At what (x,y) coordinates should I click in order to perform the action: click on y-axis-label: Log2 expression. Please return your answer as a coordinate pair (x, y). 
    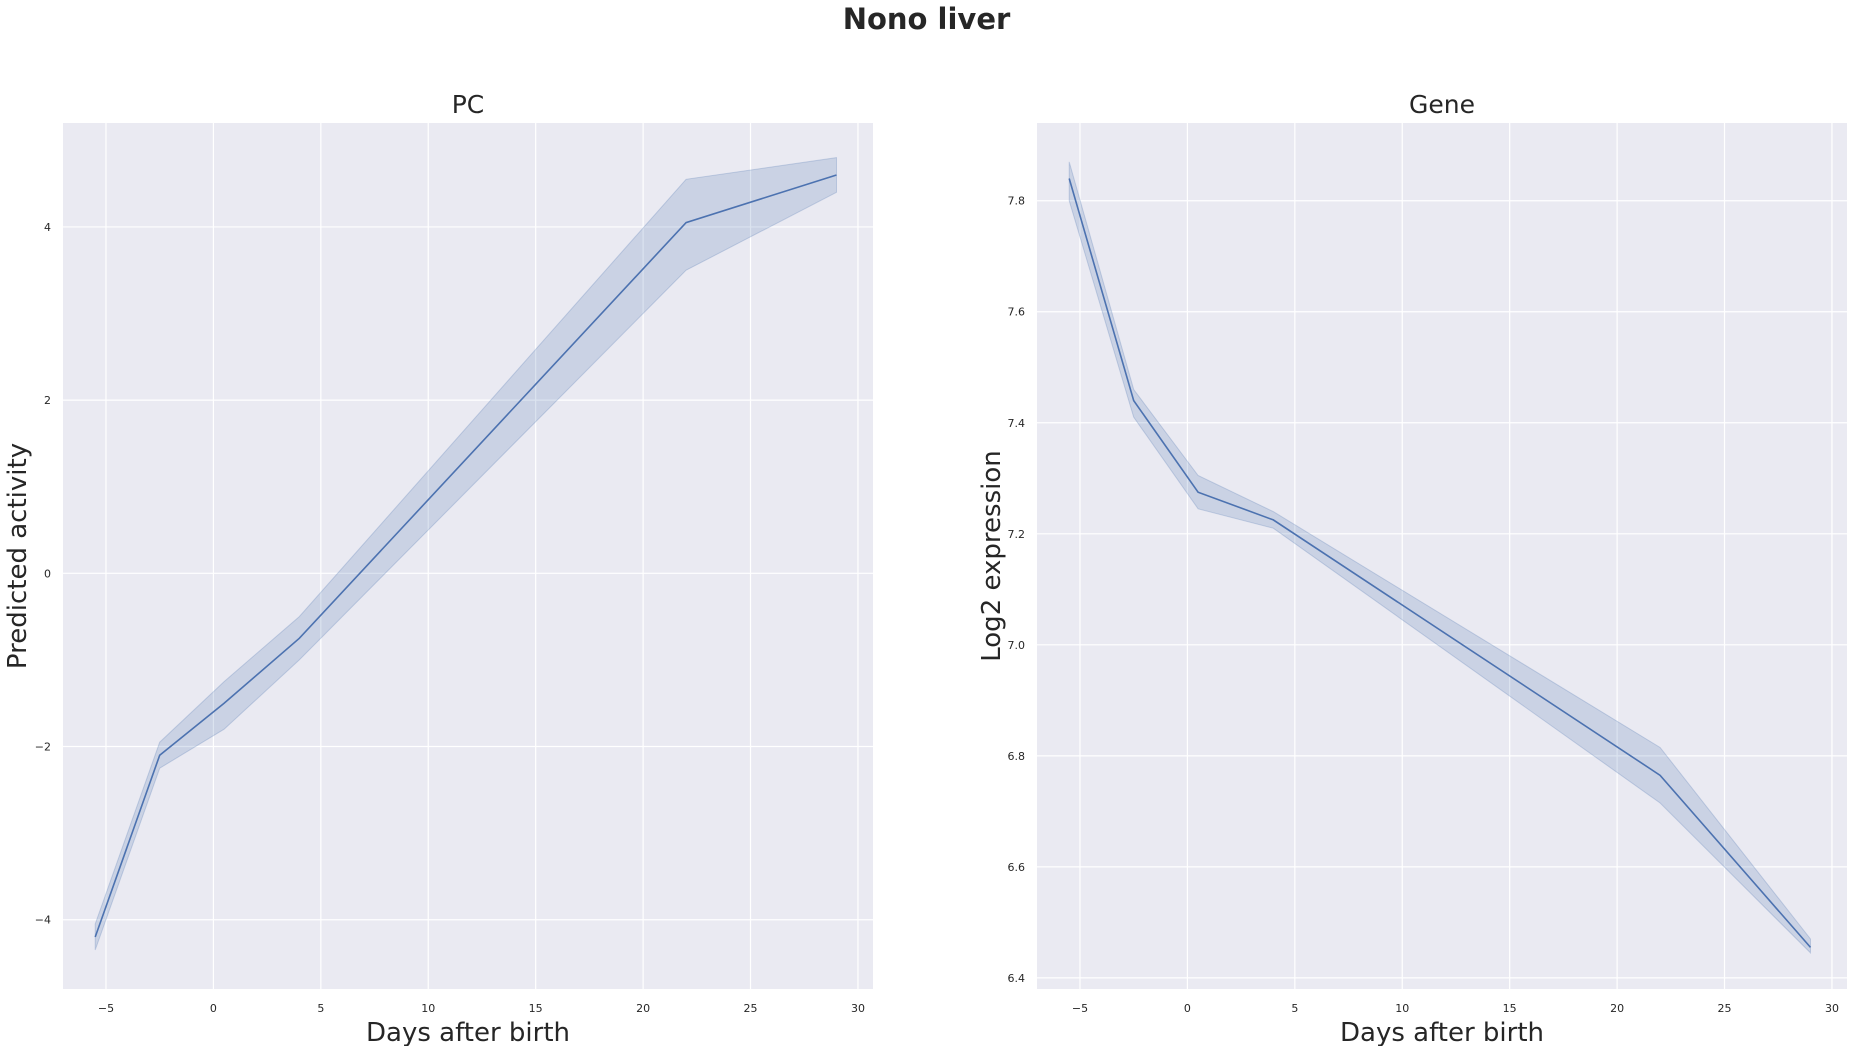
    Looking at the image, I should click on (992, 556).